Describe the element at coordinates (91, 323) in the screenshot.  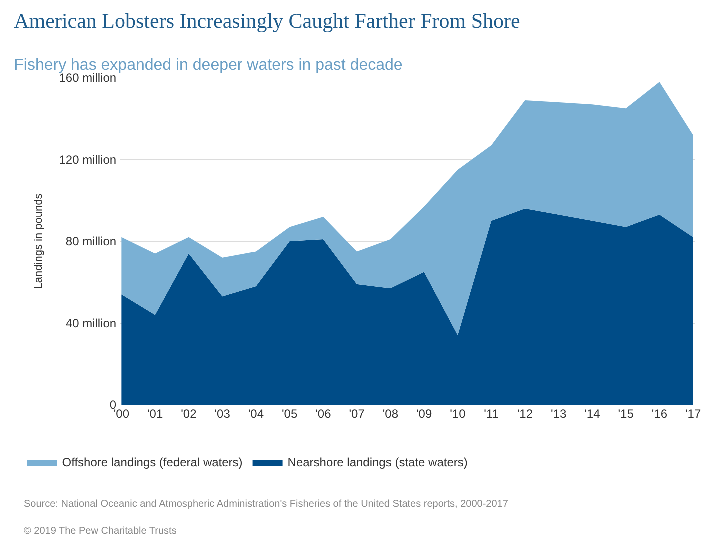
I see `y-tick-label: 40 million` at that location.